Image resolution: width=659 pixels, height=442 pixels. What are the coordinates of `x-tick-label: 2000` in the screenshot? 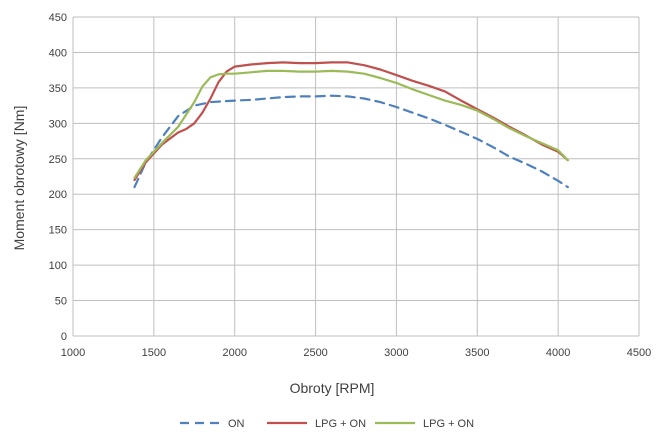 It's located at (234, 353).